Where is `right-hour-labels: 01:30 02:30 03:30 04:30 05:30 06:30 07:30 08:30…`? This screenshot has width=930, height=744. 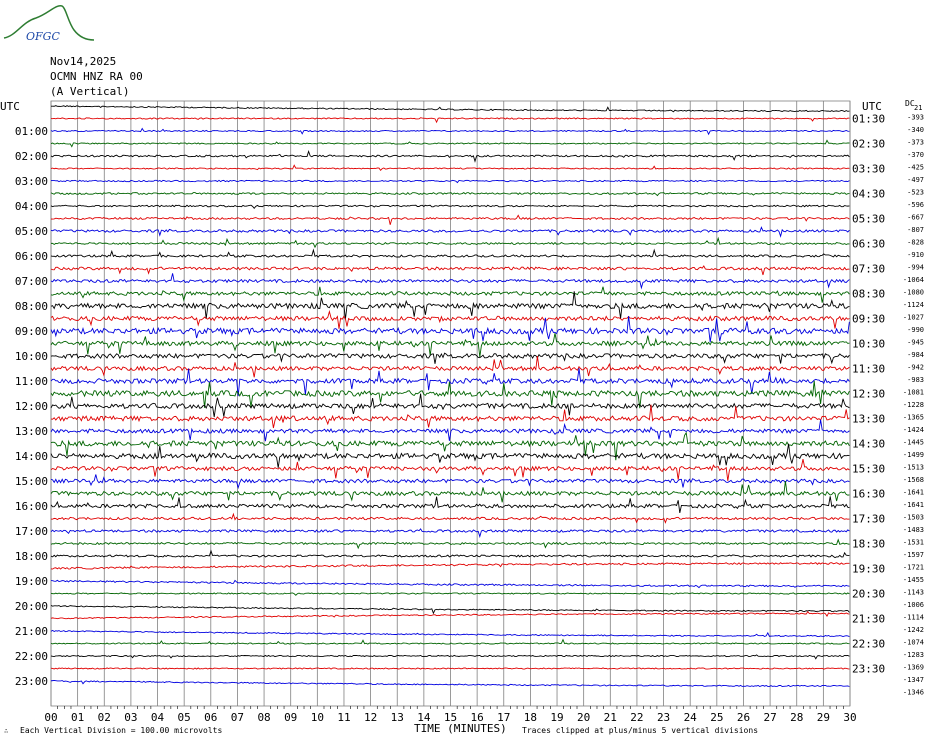
right-hour-labels: 01:30 02:30 03:30 04:30 05:30 06:30 07:30 08:30… is located at coordinates (868, 394).